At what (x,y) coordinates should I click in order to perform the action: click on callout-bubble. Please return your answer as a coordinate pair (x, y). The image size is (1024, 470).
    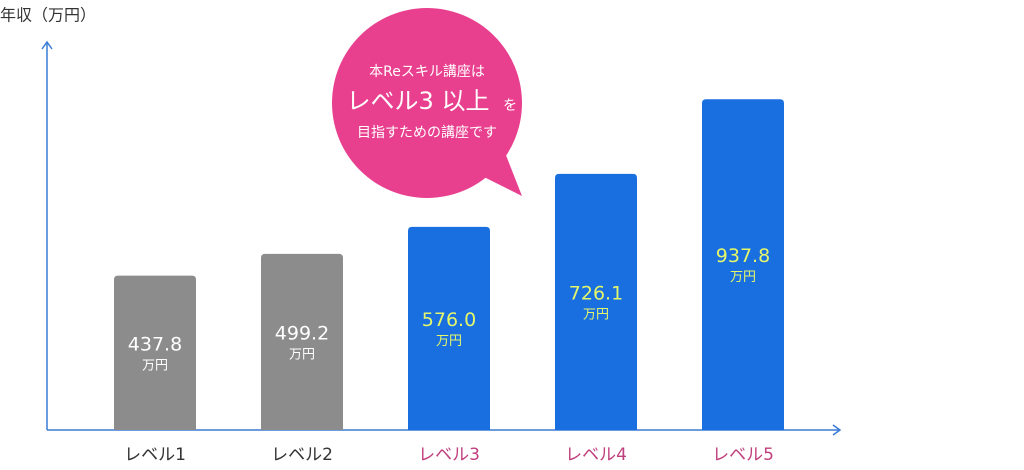
    Looking at the image, I should click on (427, 103).